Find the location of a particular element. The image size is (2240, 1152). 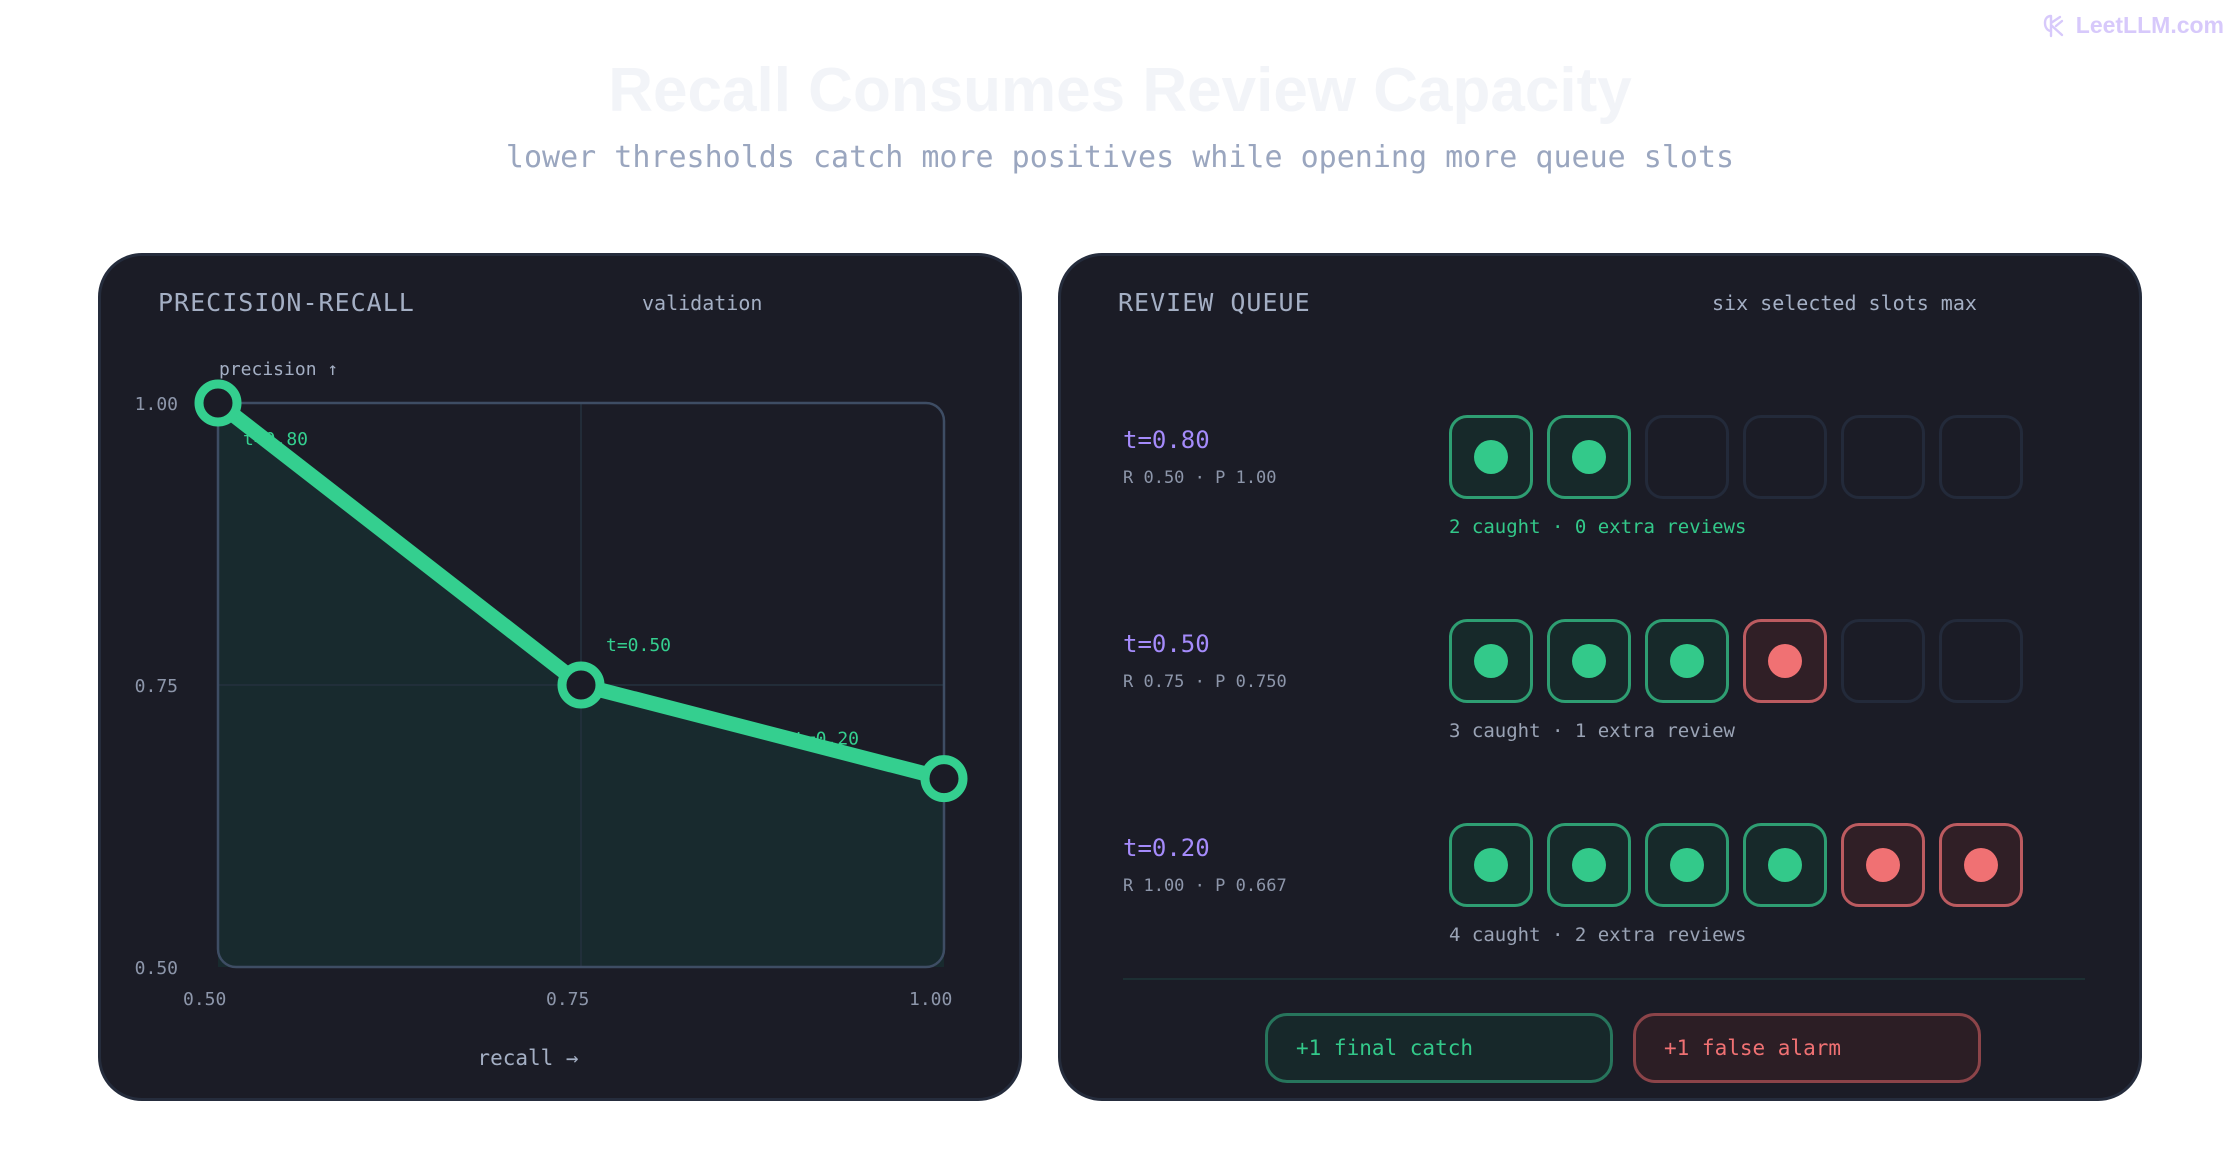

brand-text: LeetLLM.com is located at coordinates (2149, 25).